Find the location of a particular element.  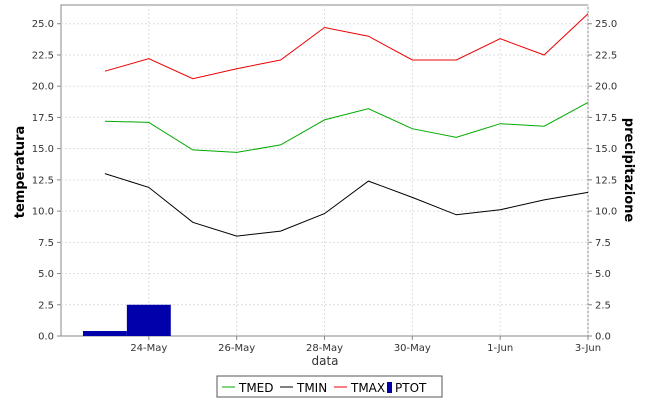

right-axis: 0.0 2.5 5.0 7.5 10.0 12.5 15.0 17.5 20.0 22.5 25.0 is located at coordinates (602, 181).